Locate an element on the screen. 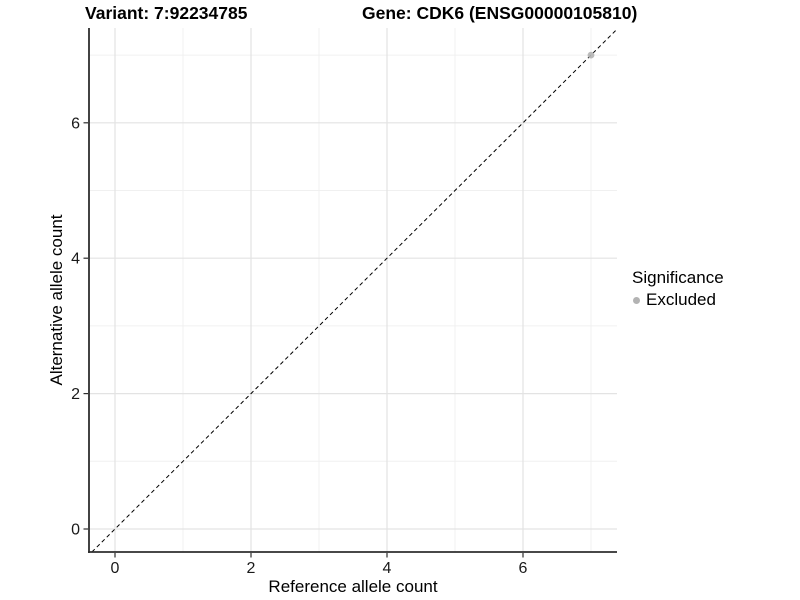 This screenshot has width=800, height=600. x-tick-label: 4 is located at coordinates (387, 568).